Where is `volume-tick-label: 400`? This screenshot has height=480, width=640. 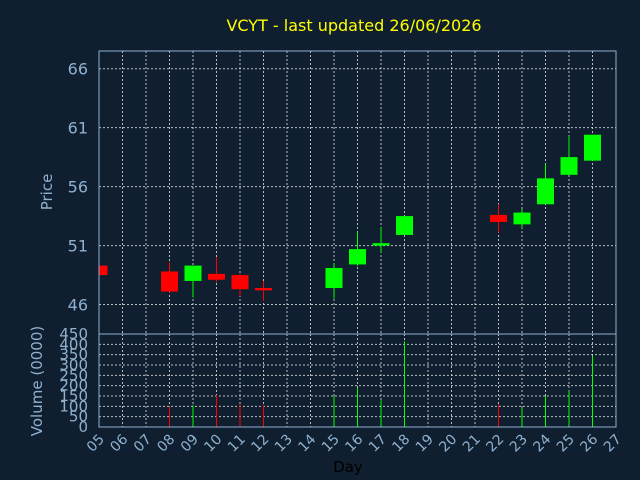
volume-tick-label: 400 is located at coordinates (73, 344).